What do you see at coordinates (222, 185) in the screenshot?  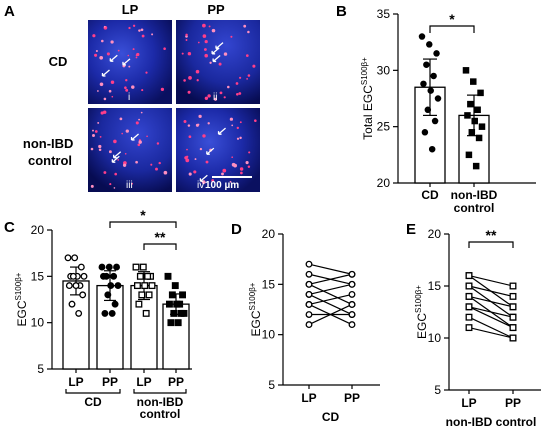 I see `scale-bar-label: 100 µm` at bounding box center [222, 185].